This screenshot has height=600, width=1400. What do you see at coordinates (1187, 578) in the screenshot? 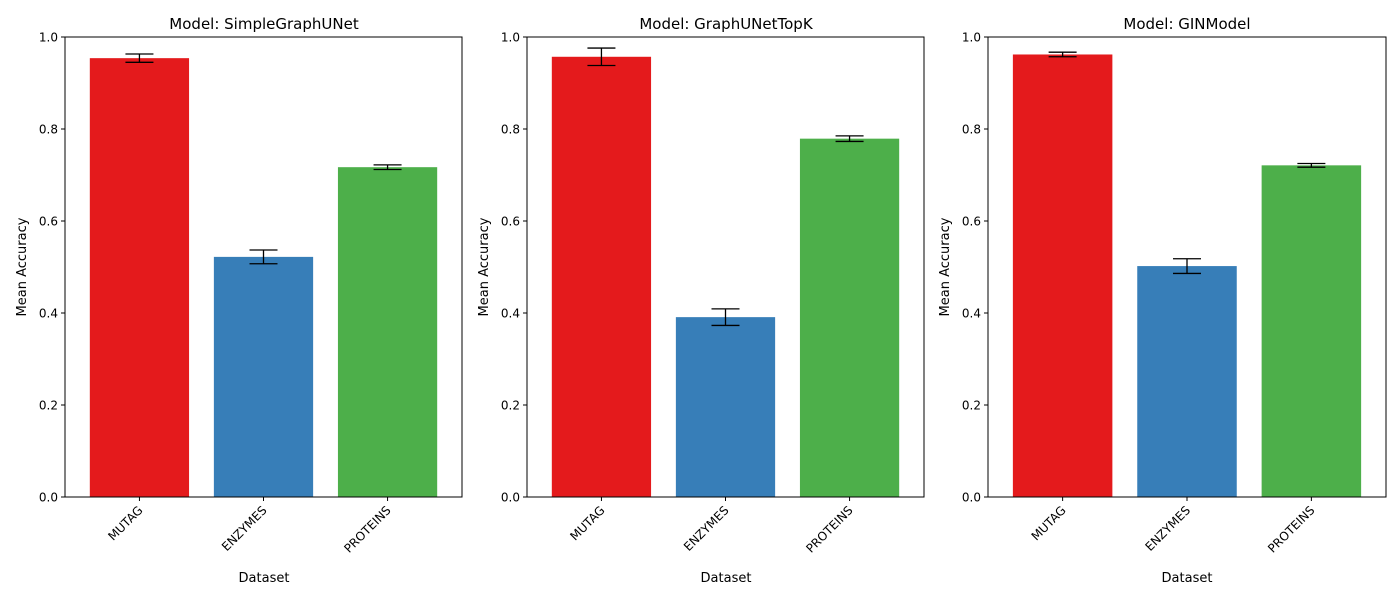
I see `subplot-3-x-label: Dataset` at bounding box center [1187, 578].